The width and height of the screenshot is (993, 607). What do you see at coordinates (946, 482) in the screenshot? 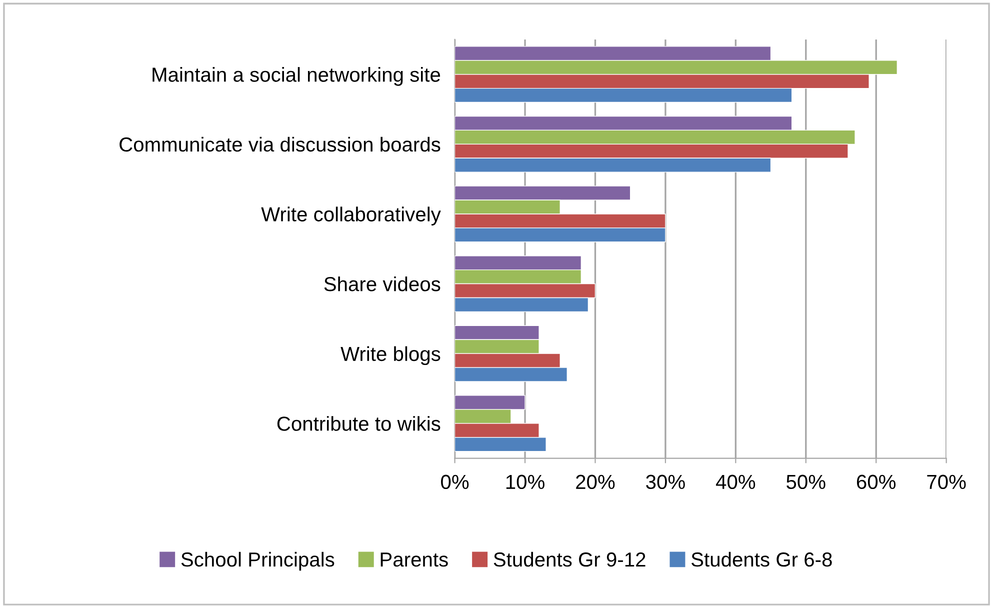
I see `x-tick-label: 70%` at bounding box center [946, 482].